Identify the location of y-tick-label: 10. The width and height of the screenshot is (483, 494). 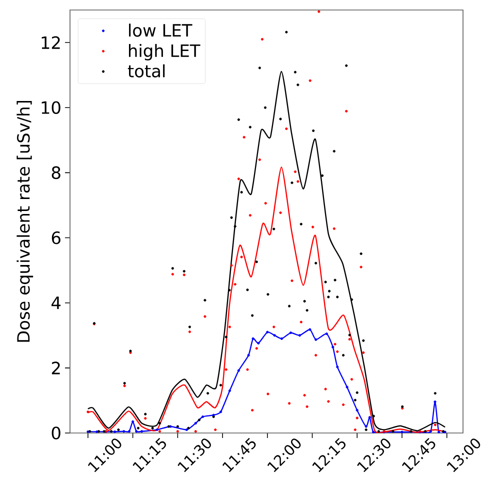
(51, 107).